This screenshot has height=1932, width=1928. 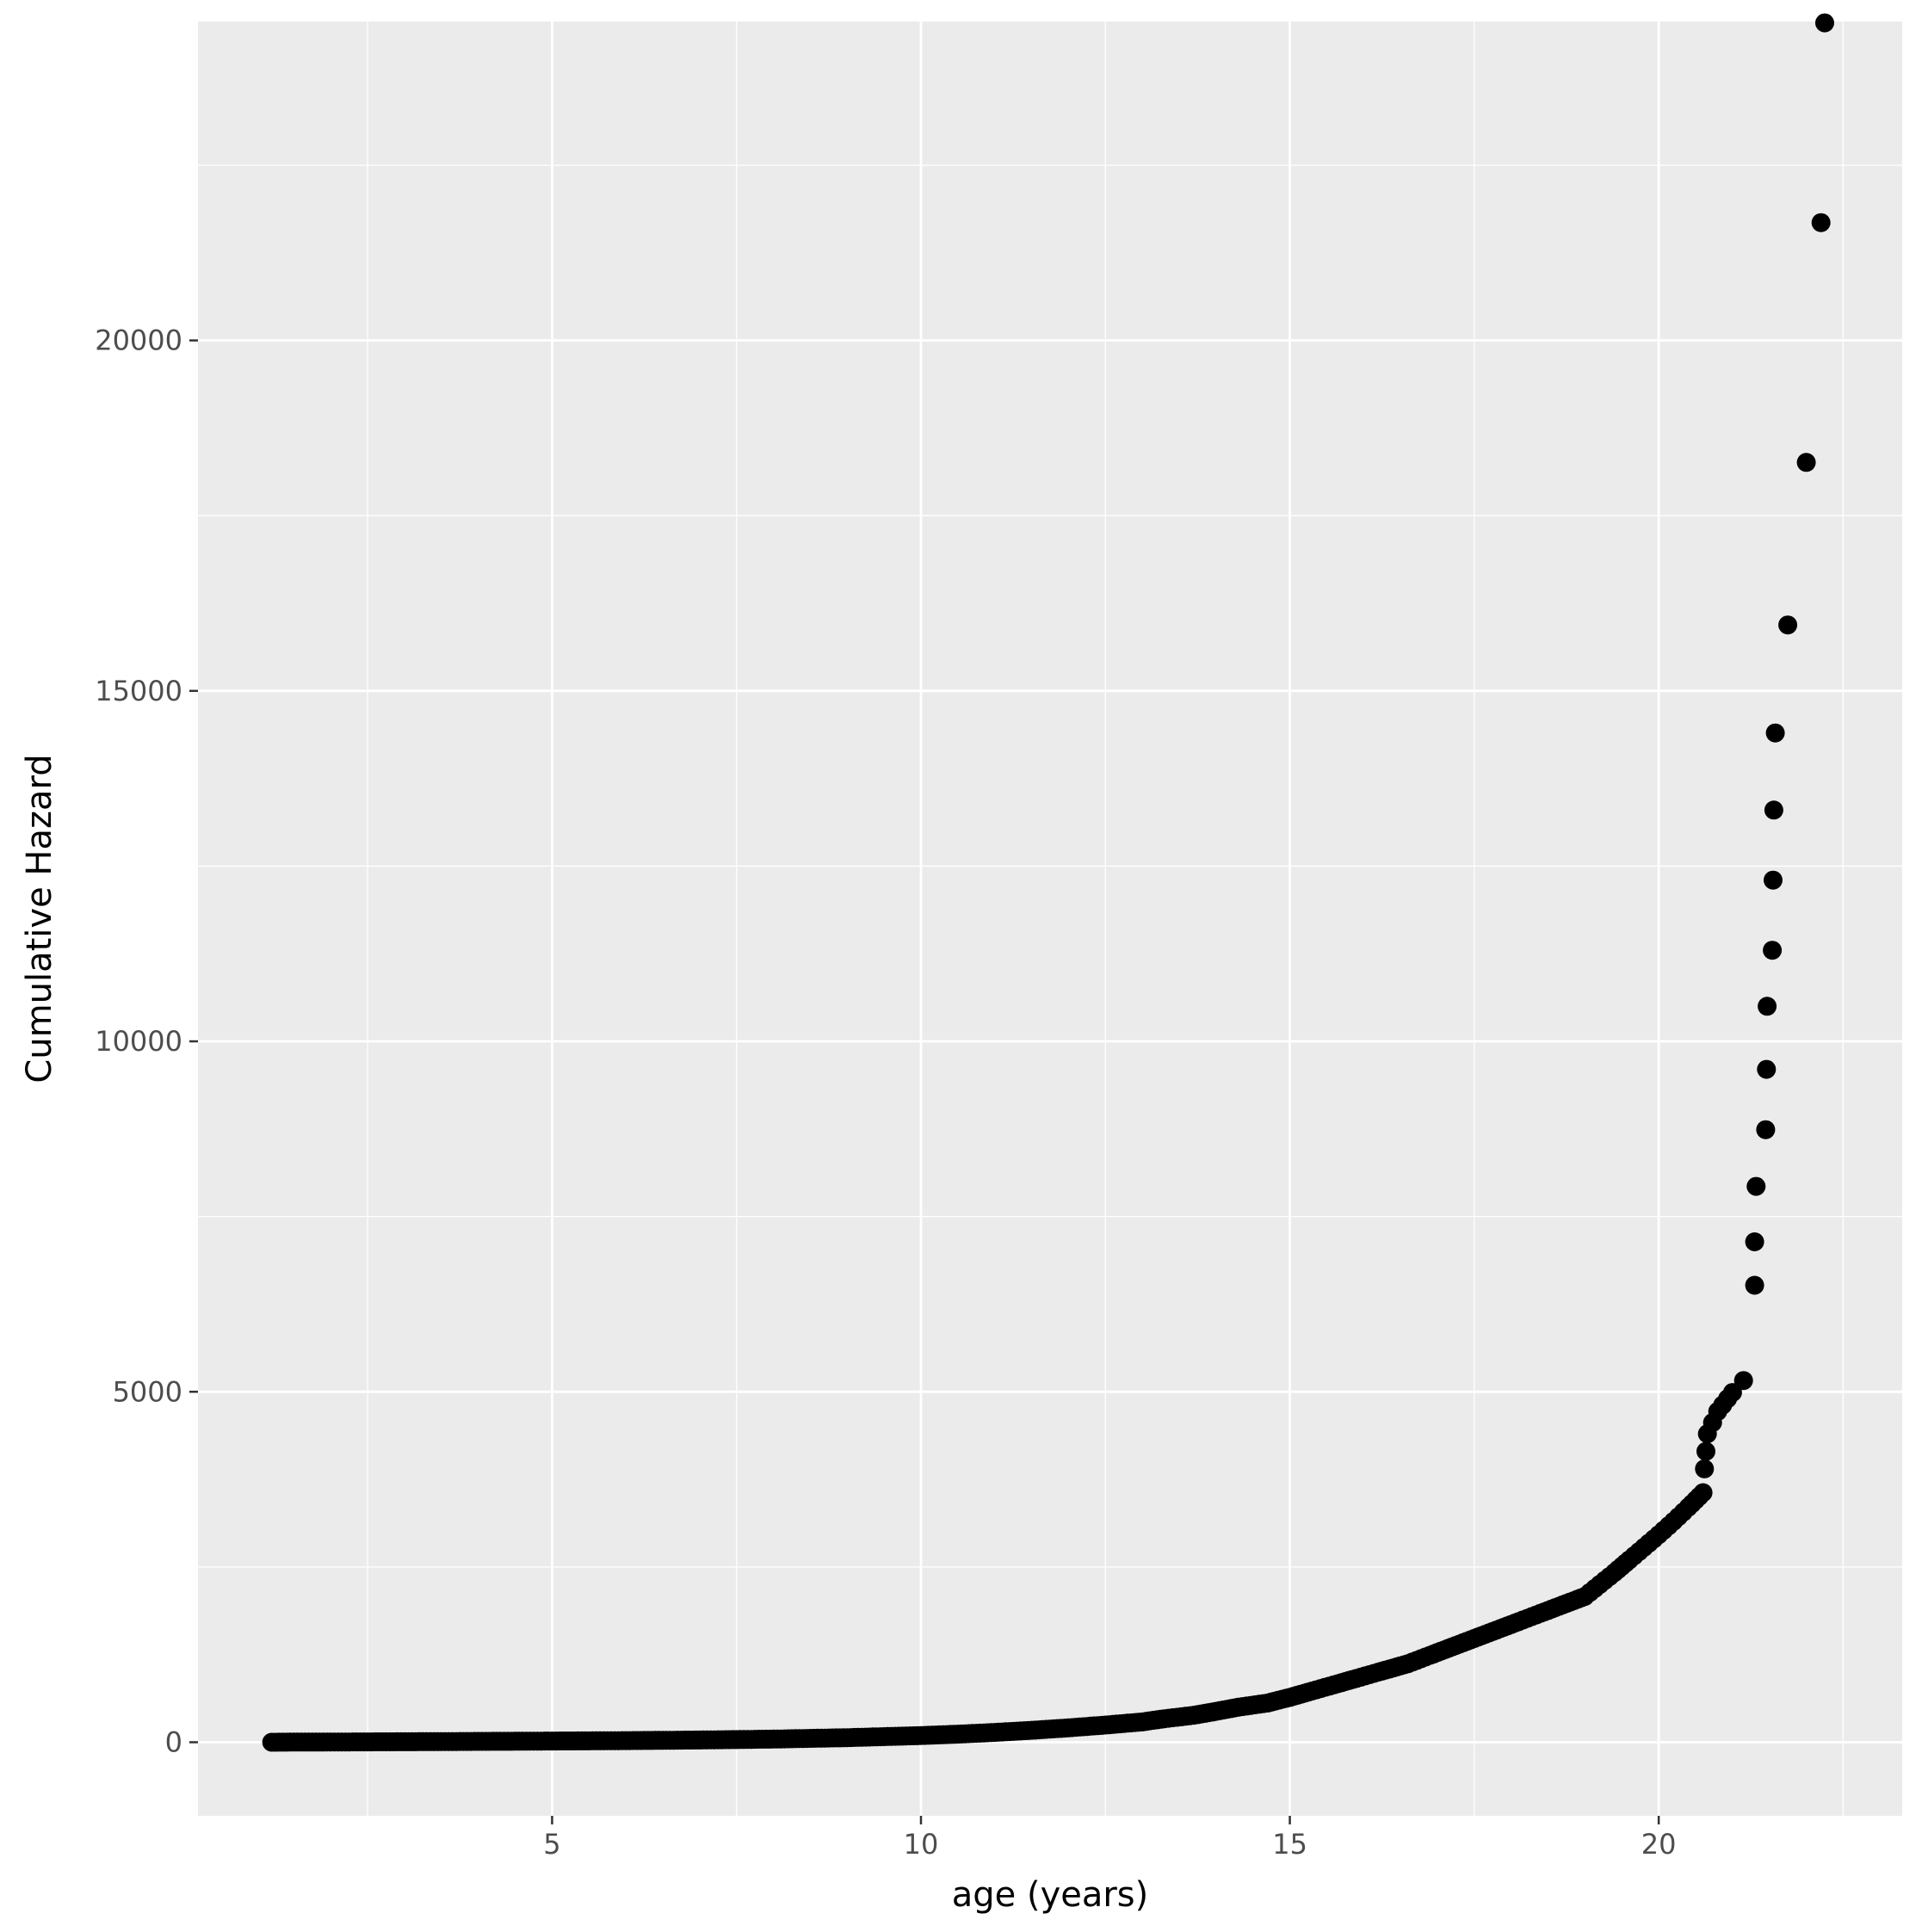 What do you see at coordinates (922, 1844) in the screenshot?
I see `x-tick-label: 10` at bounding box center [922, 1844].